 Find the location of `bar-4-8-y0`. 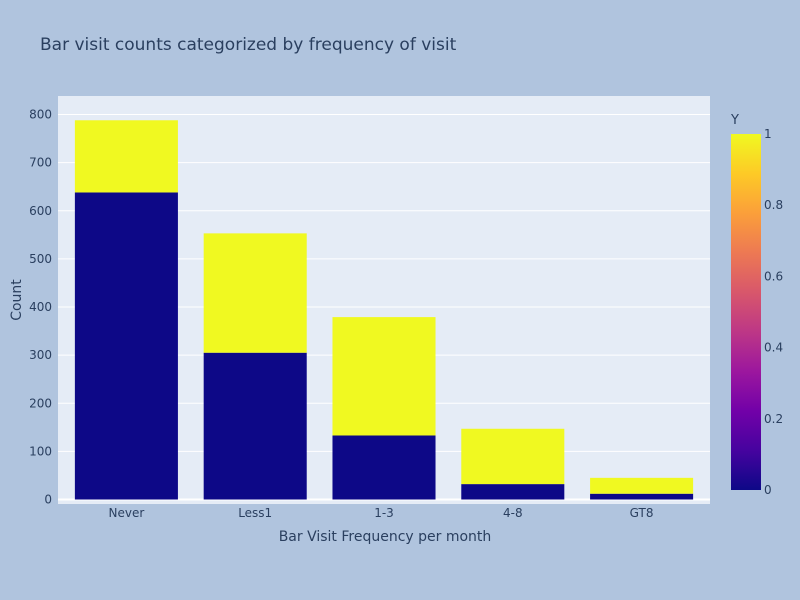

bar-4-8-y0 is located at coordinates (513, 492).